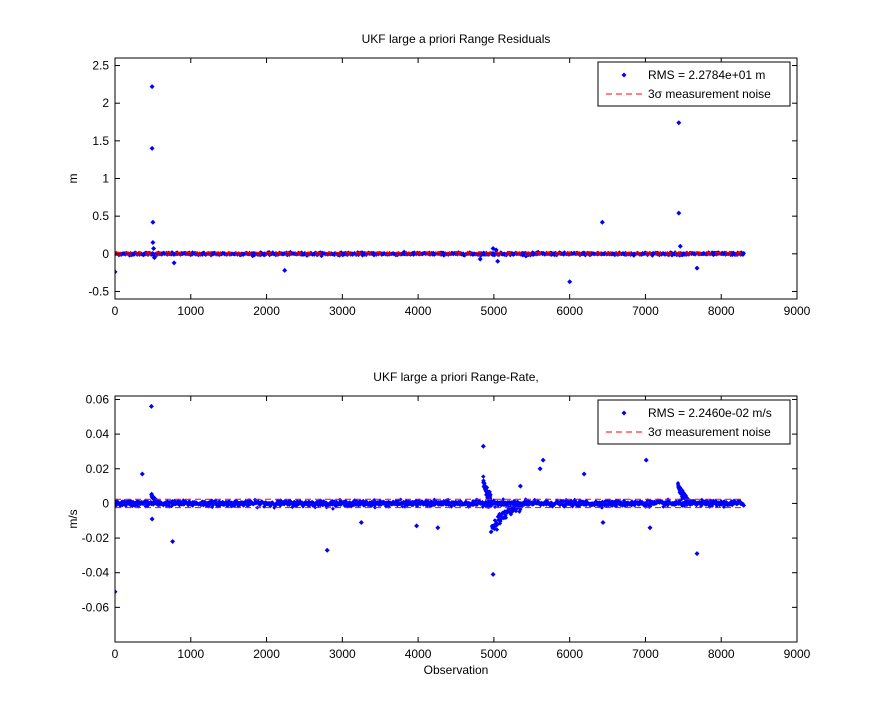 The height and width of the screenshot is (721, 882). What do you see at coordinates (456, 39) in the screenshot?
I see `chart-title: UKF large a priori Range Residuals` at bounding box center [456, 39].